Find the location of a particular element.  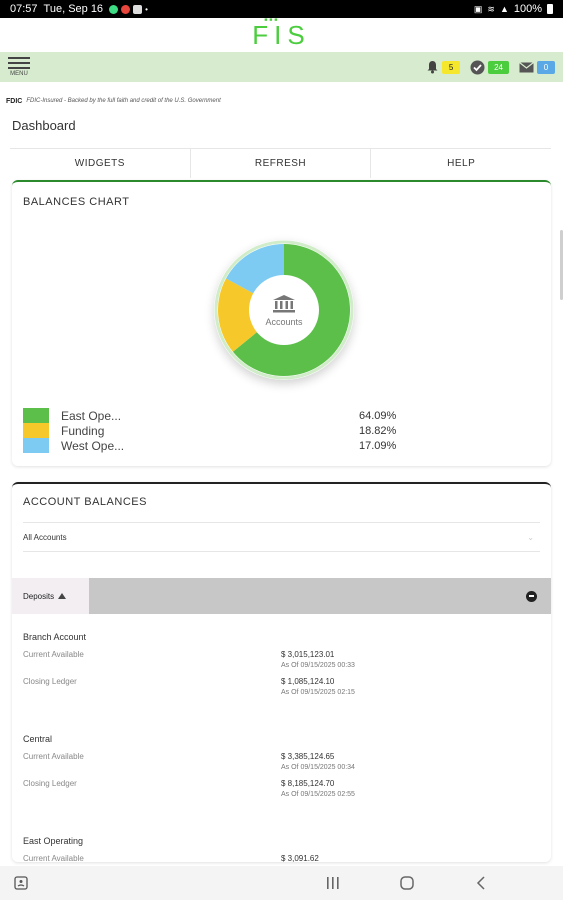

legend-item: Funding 18.82% is located at coordinates (213, 430).